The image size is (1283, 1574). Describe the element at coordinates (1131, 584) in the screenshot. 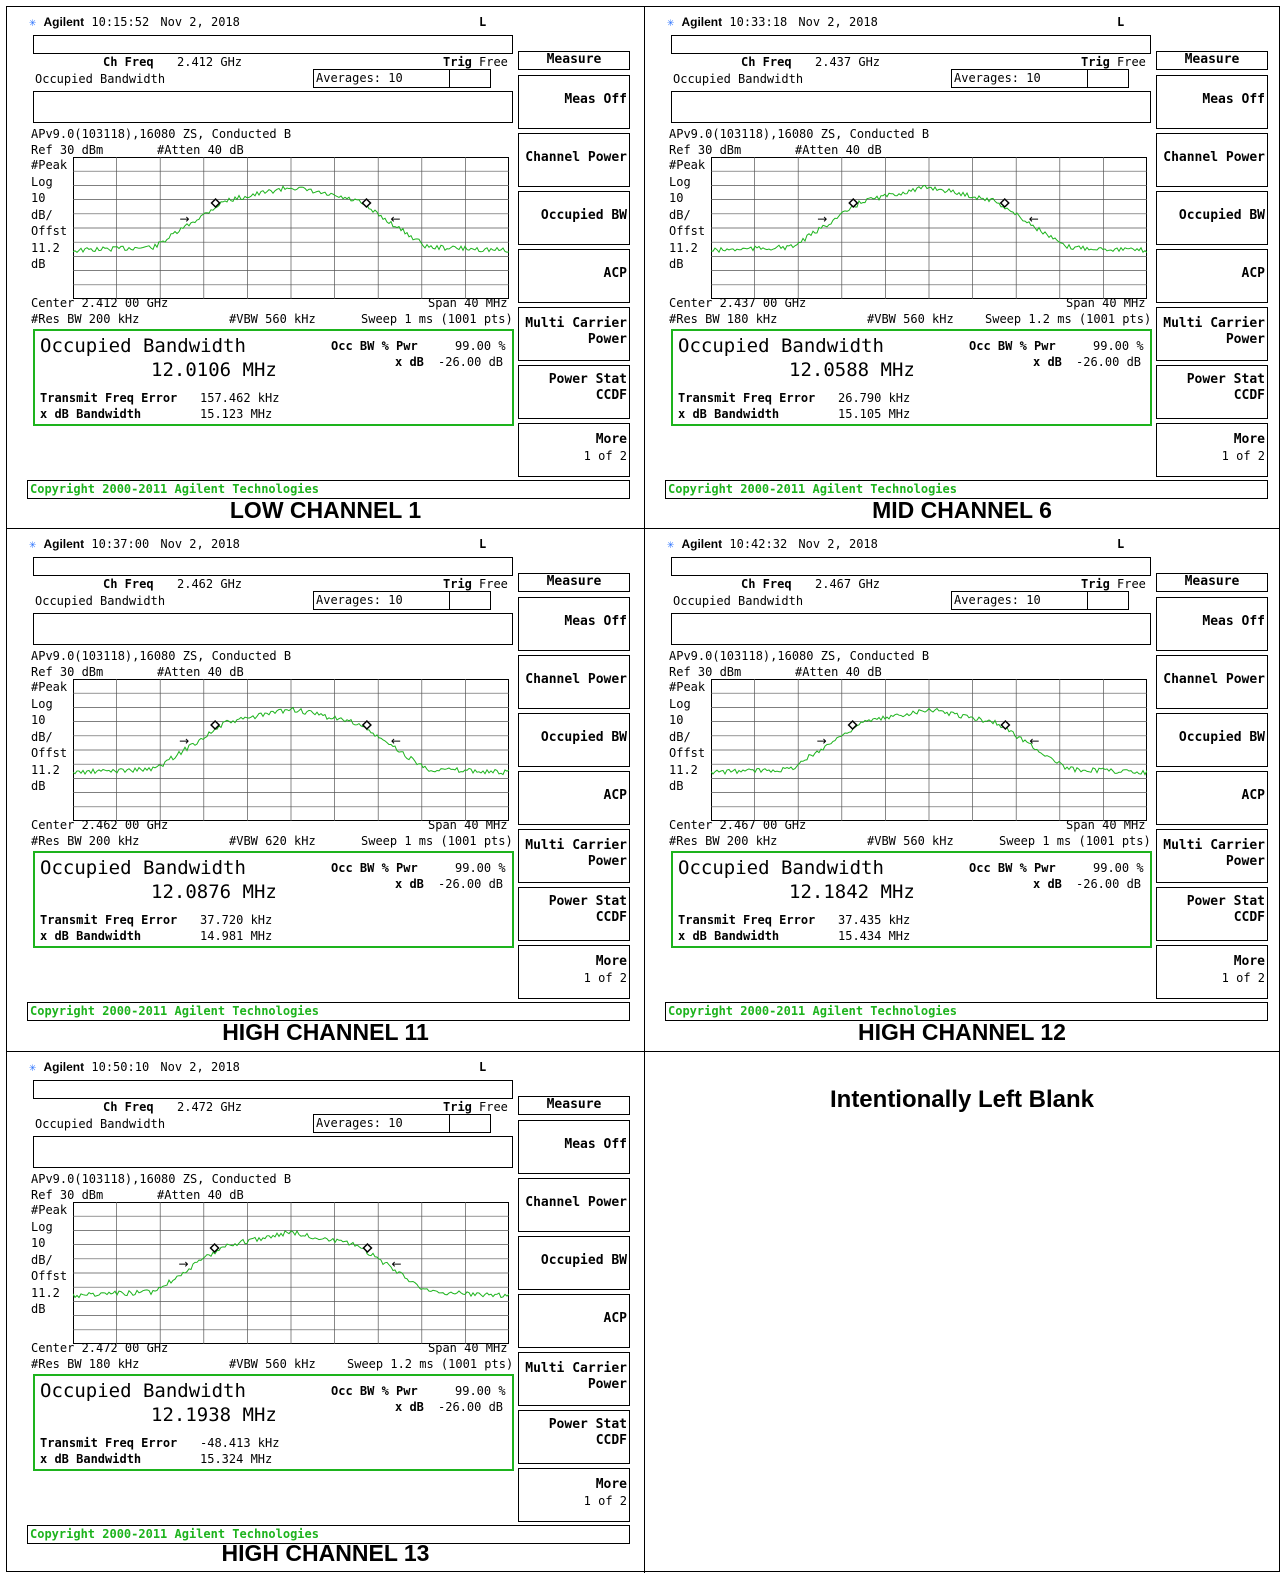

I see `trig-value: Free` at that location.